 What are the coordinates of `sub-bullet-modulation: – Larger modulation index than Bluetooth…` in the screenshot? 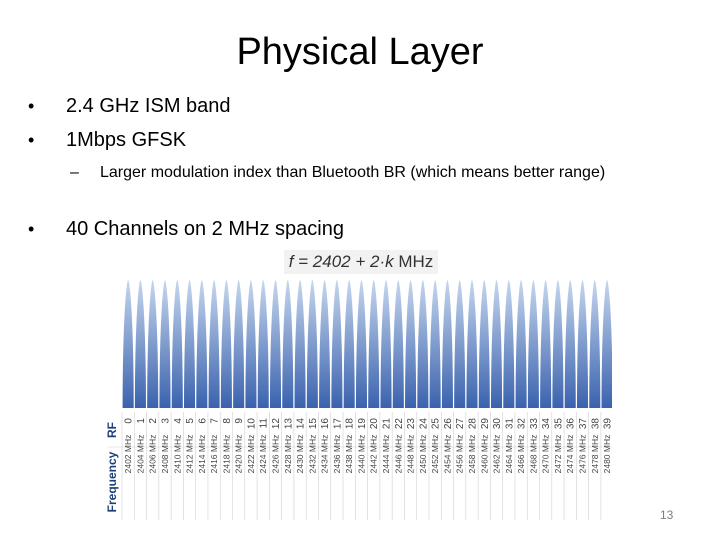 It's located at (365, 172).